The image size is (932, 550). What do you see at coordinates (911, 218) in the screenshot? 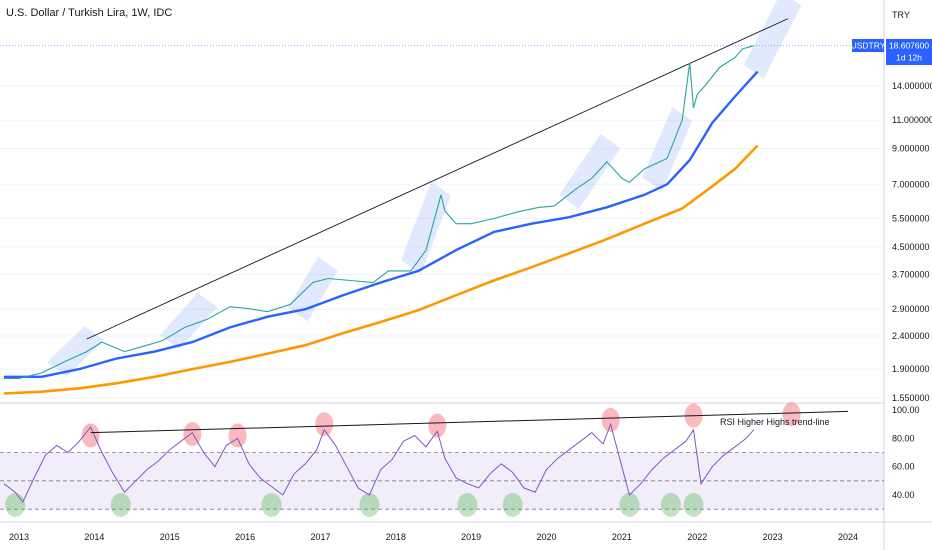
I see `price-tick-label: 5.500000` at bounding box center [911, 218].